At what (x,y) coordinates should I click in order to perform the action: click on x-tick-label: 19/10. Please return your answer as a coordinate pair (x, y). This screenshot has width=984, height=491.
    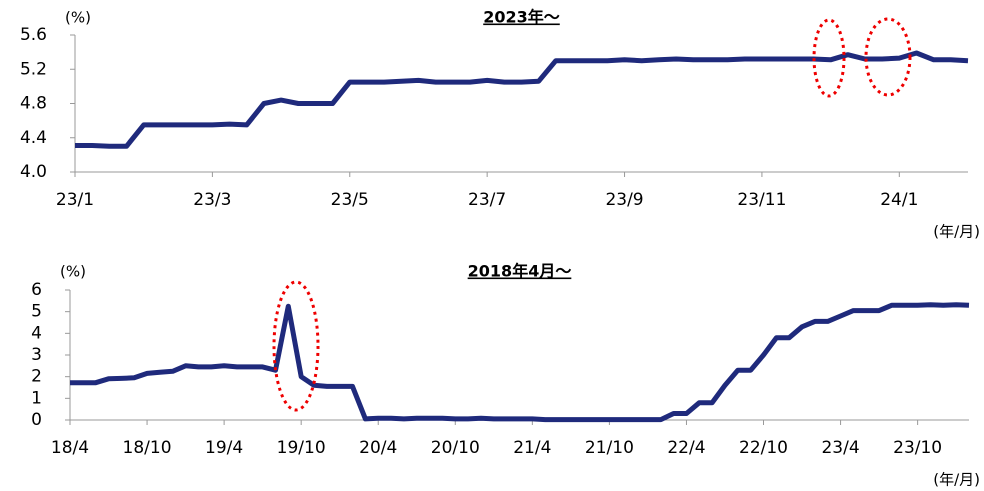
    Looking at the image, I should click on (301, 448).